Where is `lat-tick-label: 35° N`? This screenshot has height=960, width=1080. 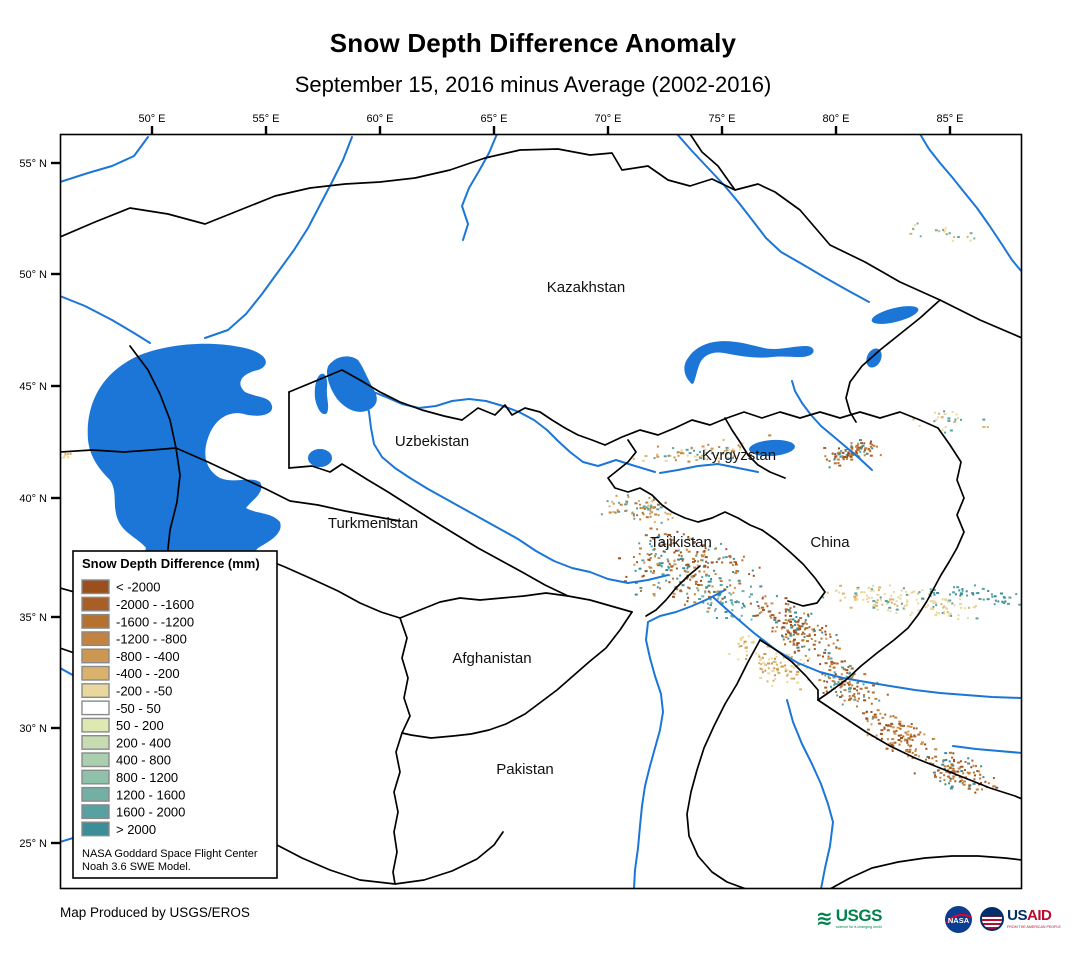 lat-tick-label: 35° N is located at coordinates (33, 618).